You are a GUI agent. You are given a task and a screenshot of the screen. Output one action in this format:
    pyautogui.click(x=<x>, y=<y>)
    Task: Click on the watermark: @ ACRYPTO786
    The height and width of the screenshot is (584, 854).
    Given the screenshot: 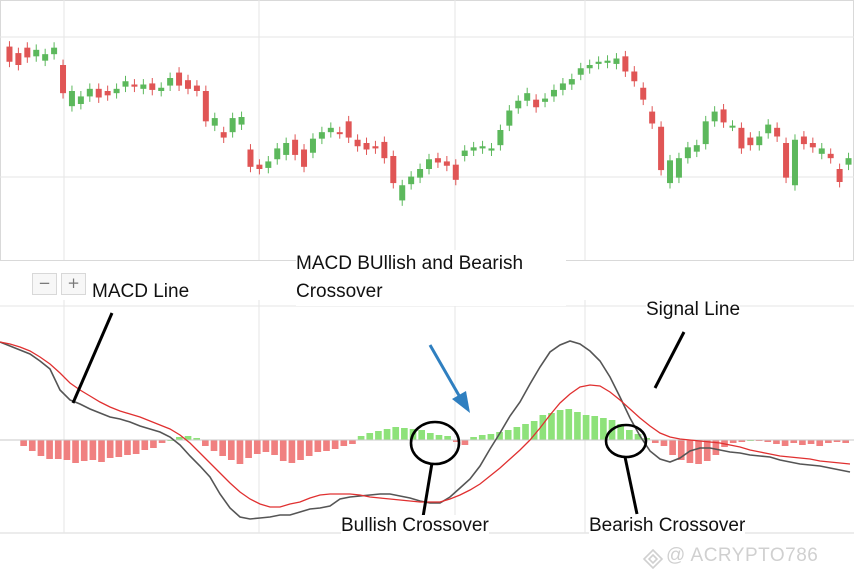 What is the action you would take?
    pyautogui.click(x=742, y=555)
    